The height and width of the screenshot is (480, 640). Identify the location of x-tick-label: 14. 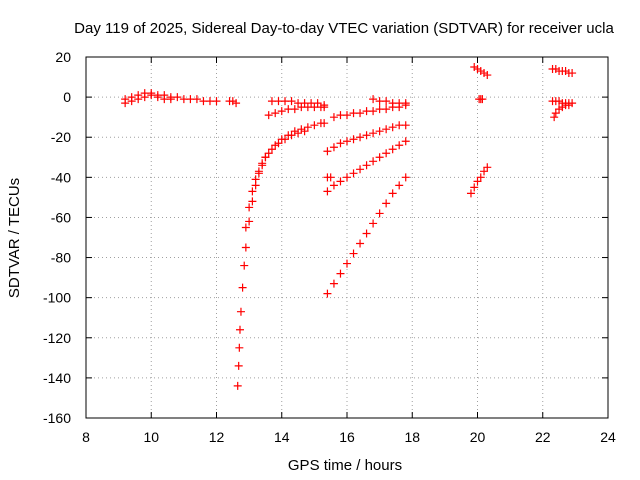
(282, 437).